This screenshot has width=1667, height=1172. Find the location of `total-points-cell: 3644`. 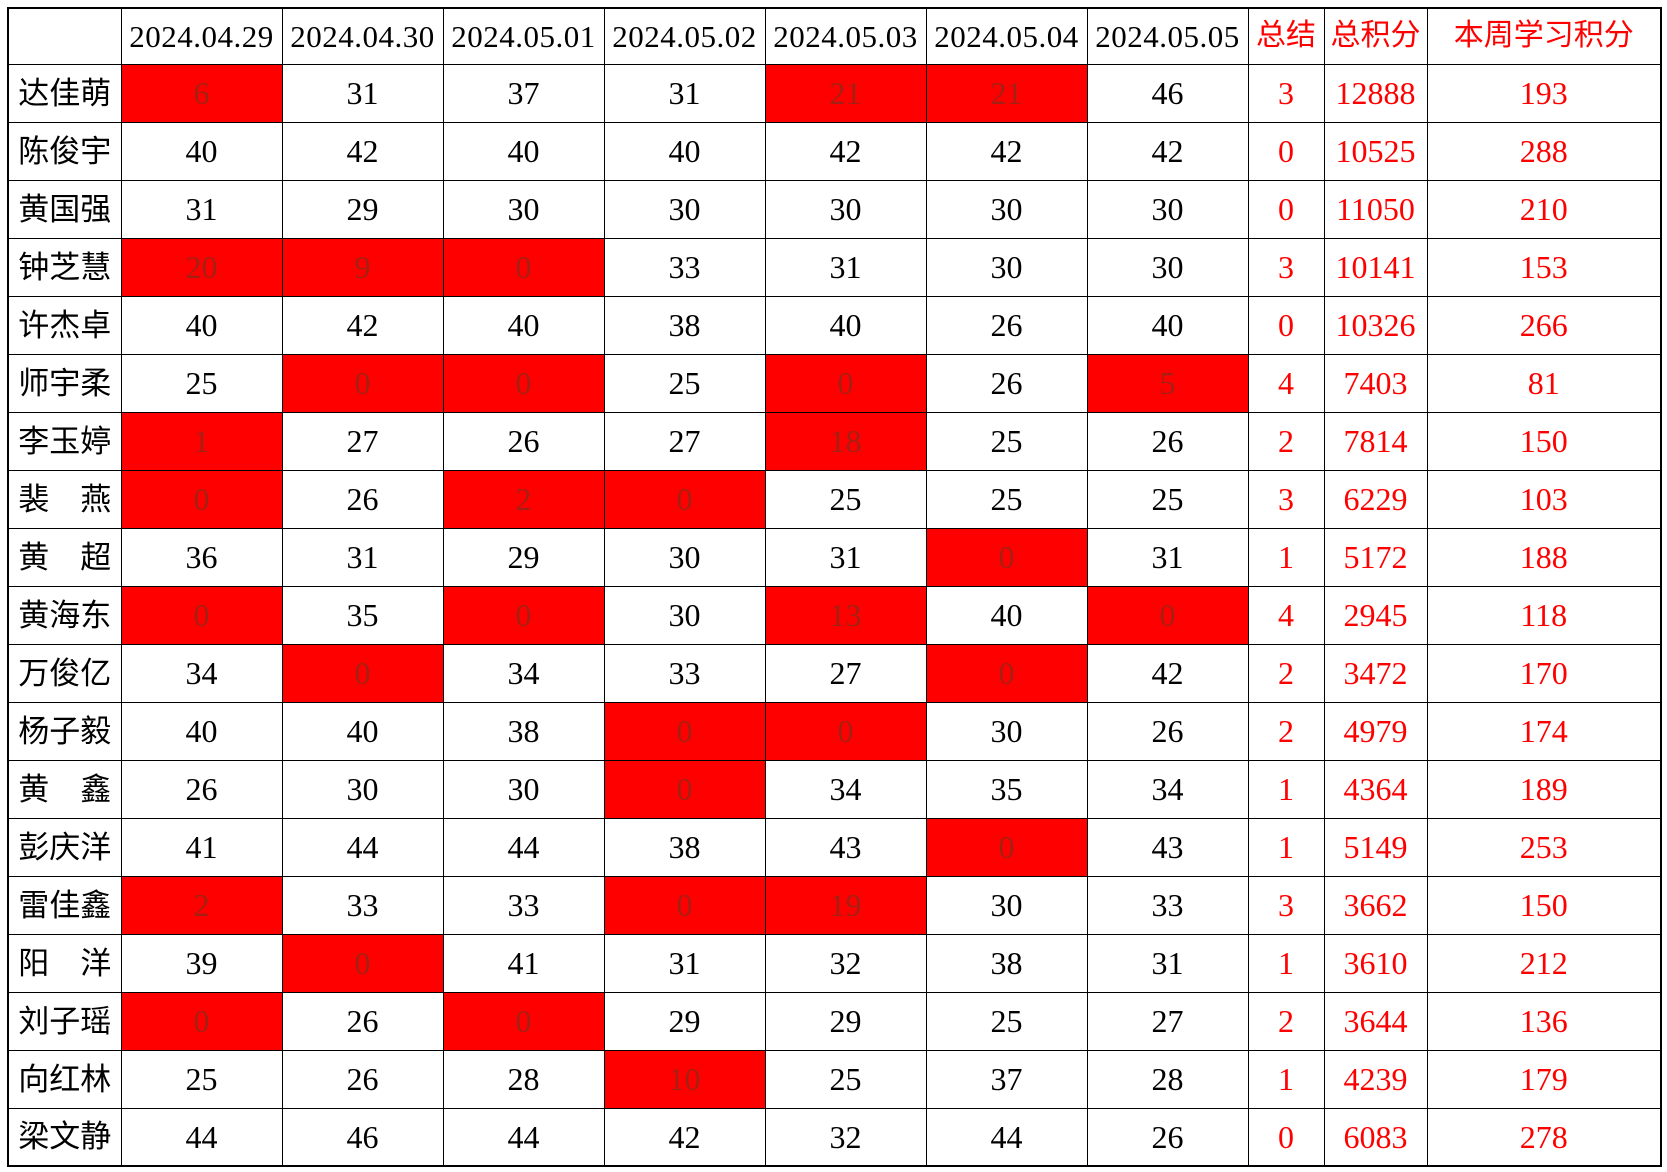

total-points-cell: 3644 is located at coordinates (1375, 1021).